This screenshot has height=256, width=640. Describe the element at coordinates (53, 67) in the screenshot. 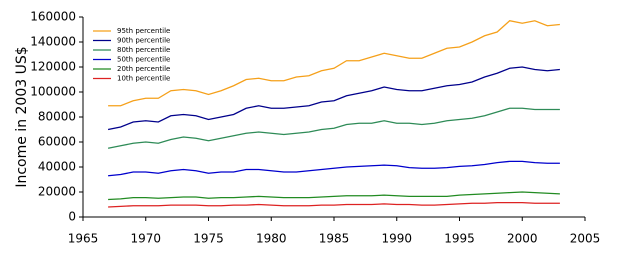

I see `y-tick-label: 120000` at that location.